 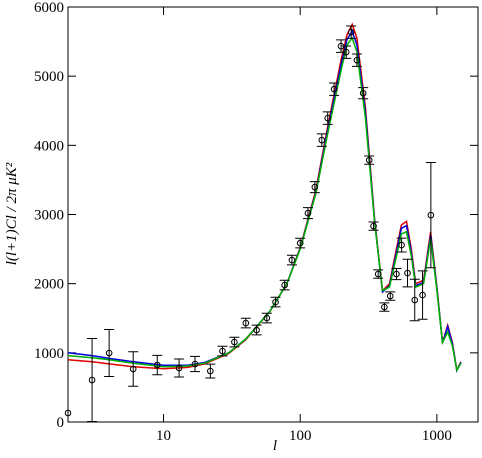 What do you see at coordinates (437, 436) in the screenshot?
I see `x-tick-label: 1000` at bounding box center [437, 436].